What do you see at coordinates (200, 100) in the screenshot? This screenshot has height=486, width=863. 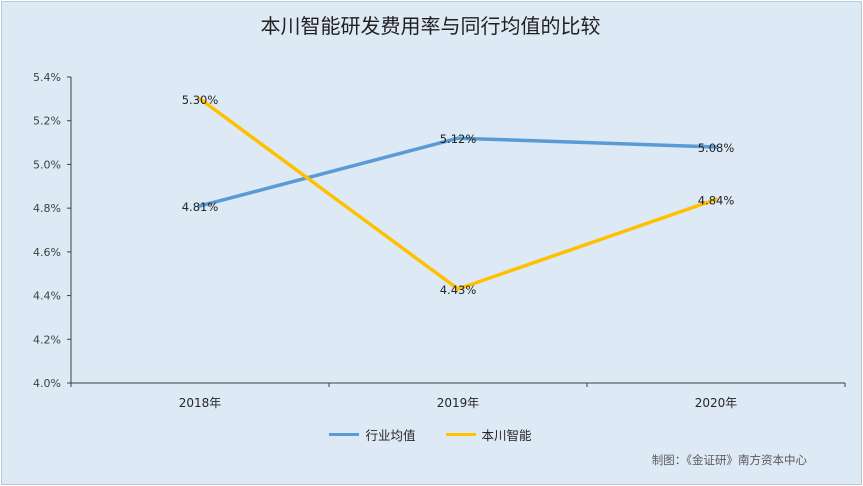 I see `data-label: 5.30%` at bounding box center [200, 100].